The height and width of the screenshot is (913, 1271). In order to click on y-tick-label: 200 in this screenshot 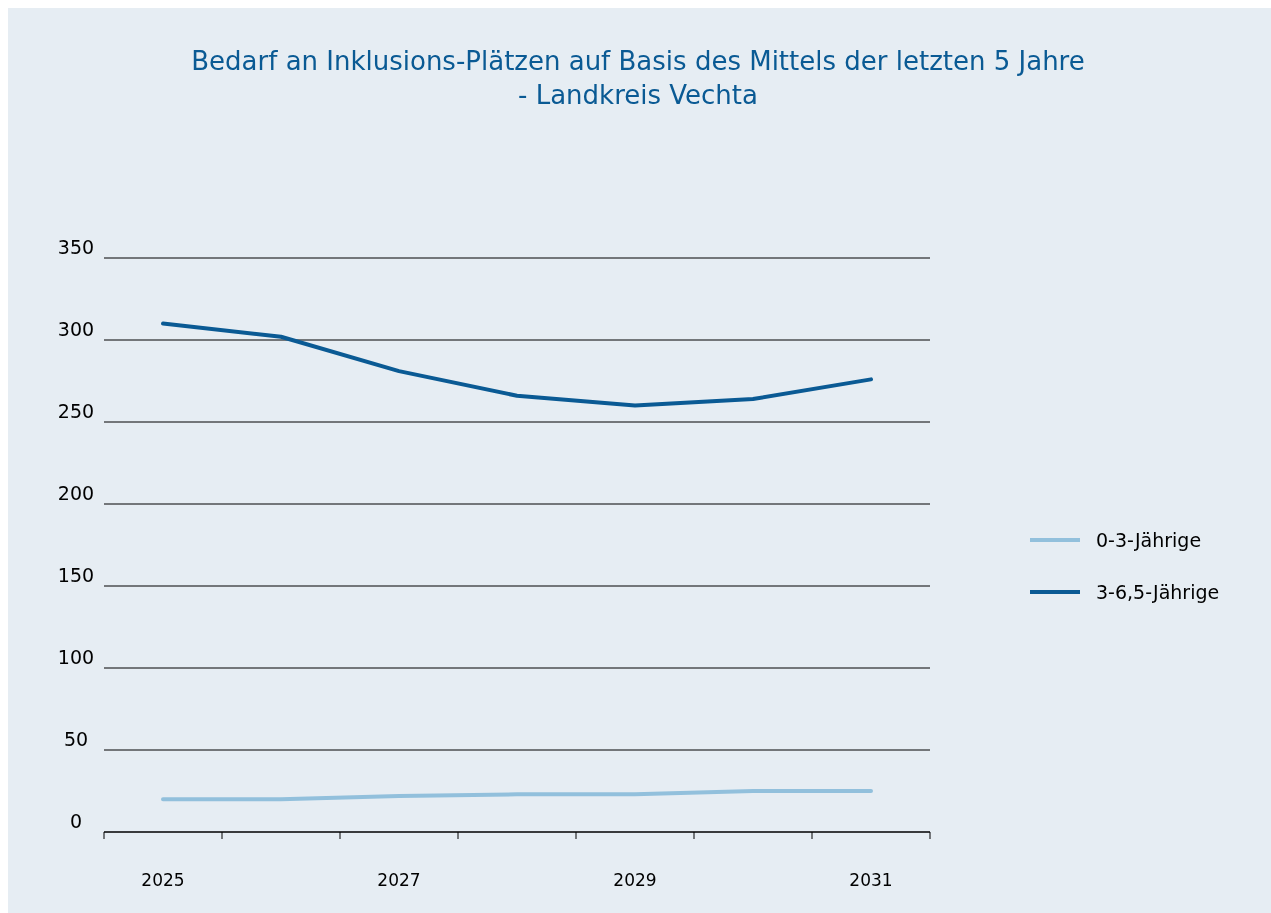, I will do `click(76, 493)`.